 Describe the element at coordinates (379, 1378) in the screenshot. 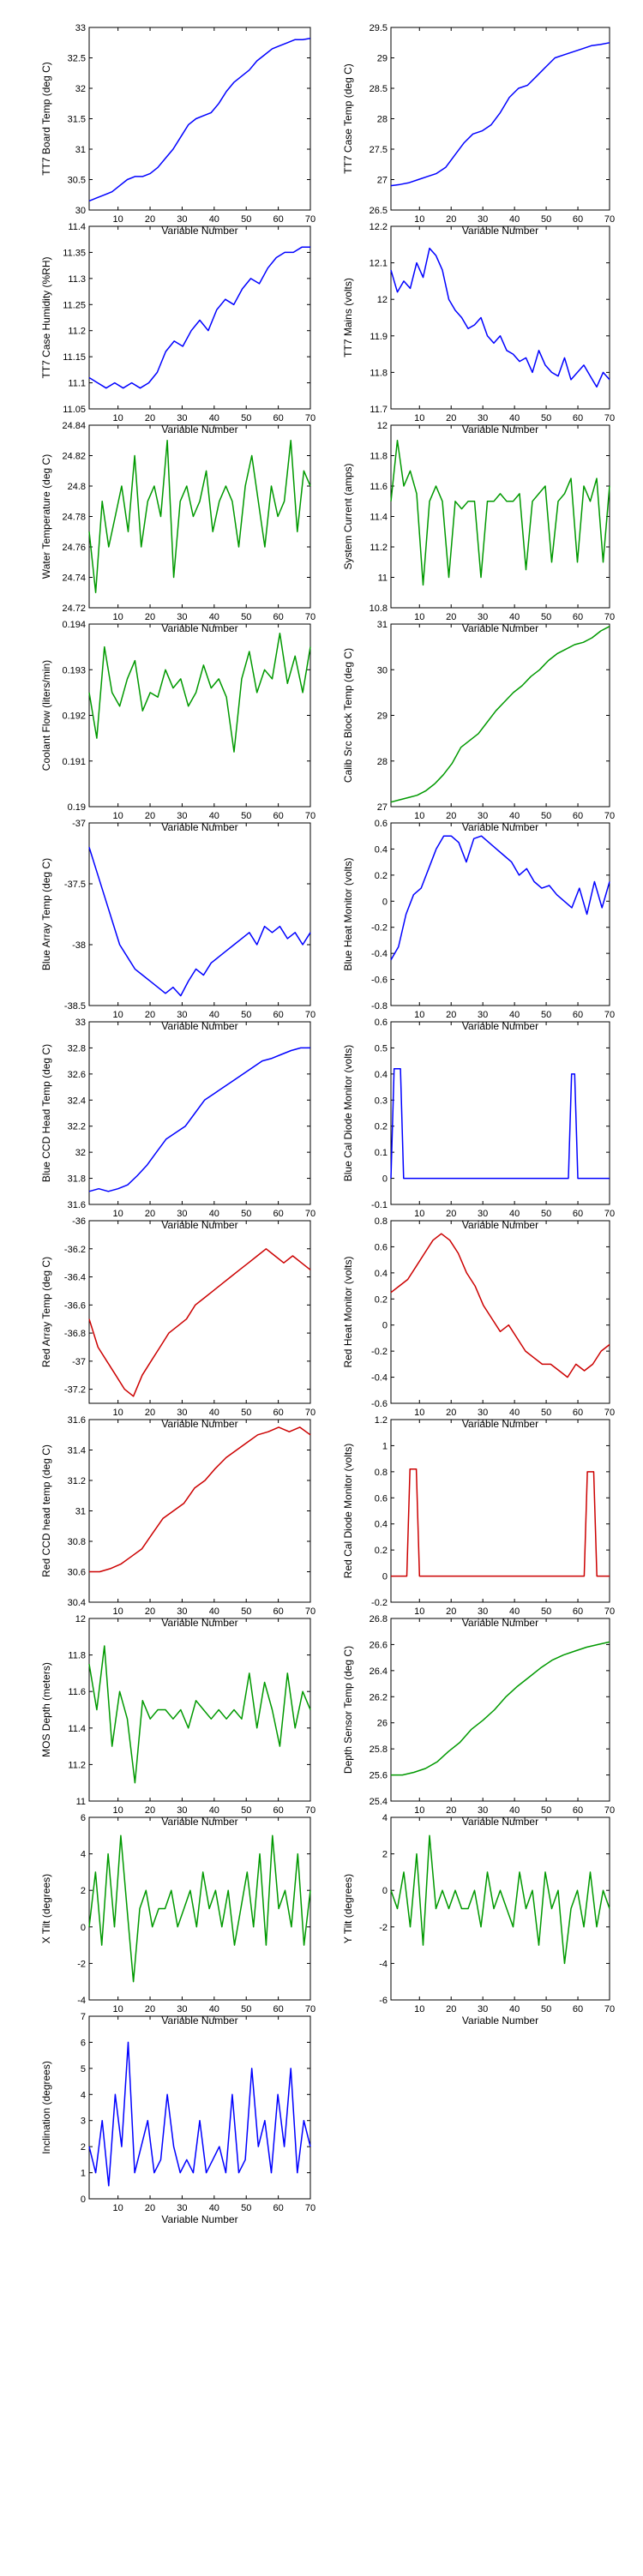

I see `y-tick-label: -0.4` at that location.